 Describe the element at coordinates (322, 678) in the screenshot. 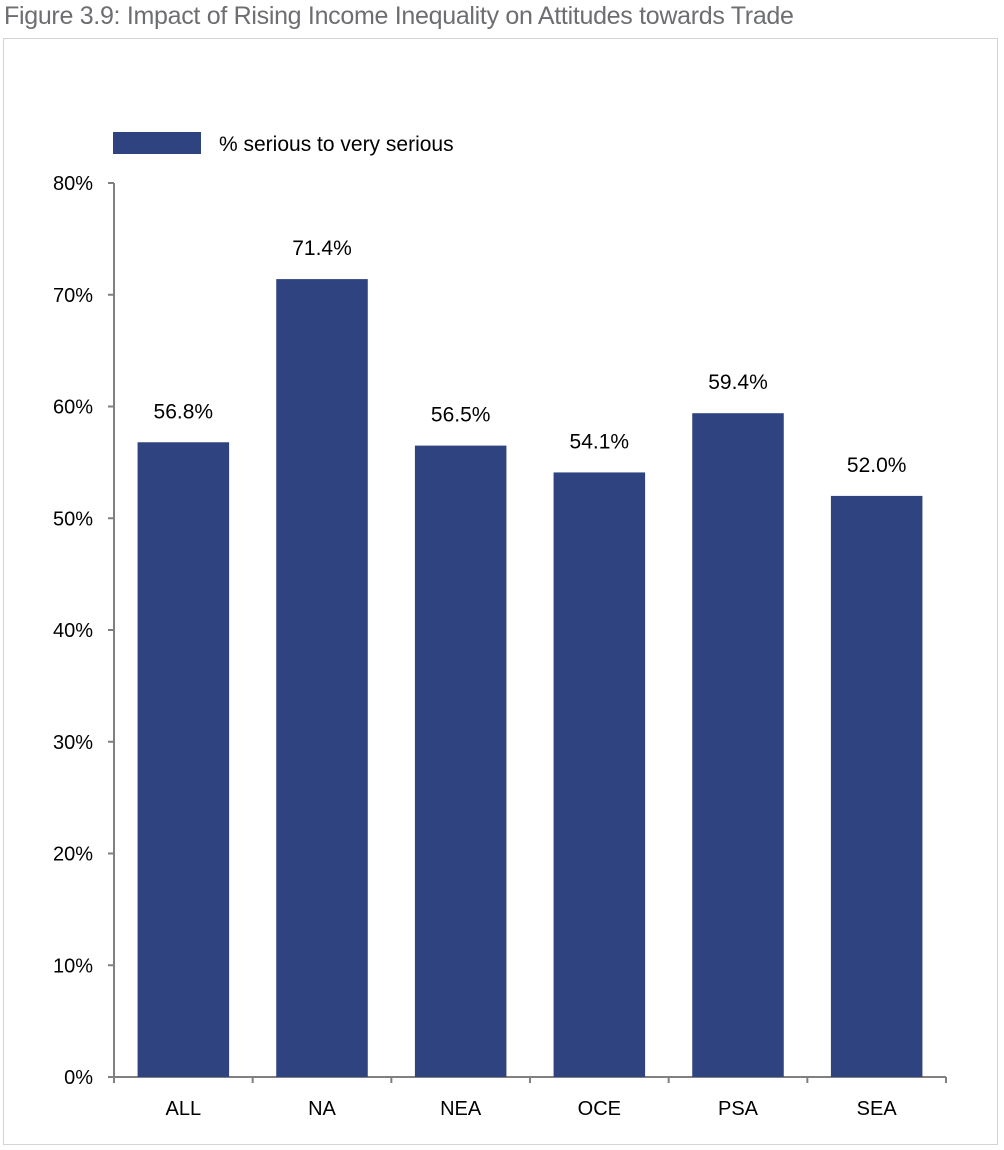

I see `bar-na` at that location.